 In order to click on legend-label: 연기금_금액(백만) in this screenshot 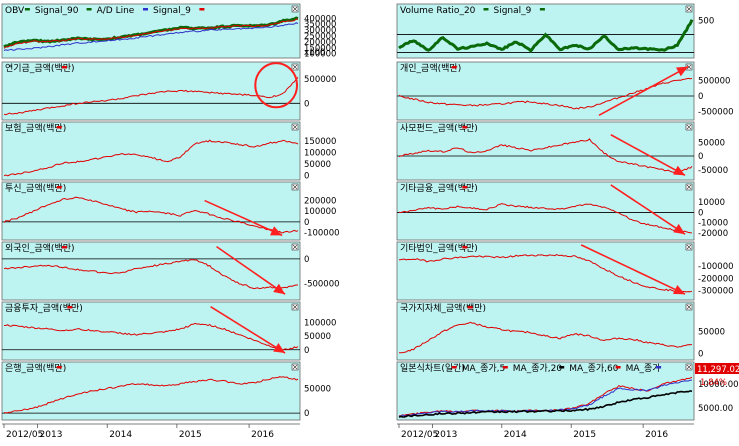, I will do `click(39, 68)`.